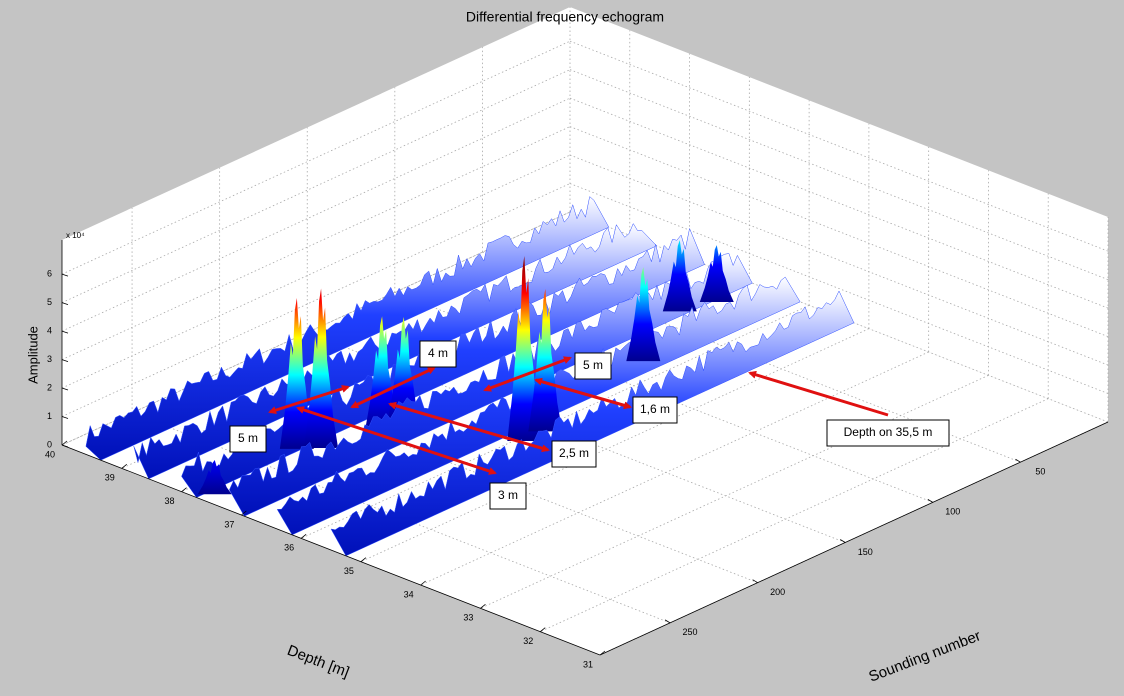 The width and height of the screenshot is (1124, 696). Describe the element at coordinates (49, 444) in the screenshot. I see `z-tick-label: 0` at that location.